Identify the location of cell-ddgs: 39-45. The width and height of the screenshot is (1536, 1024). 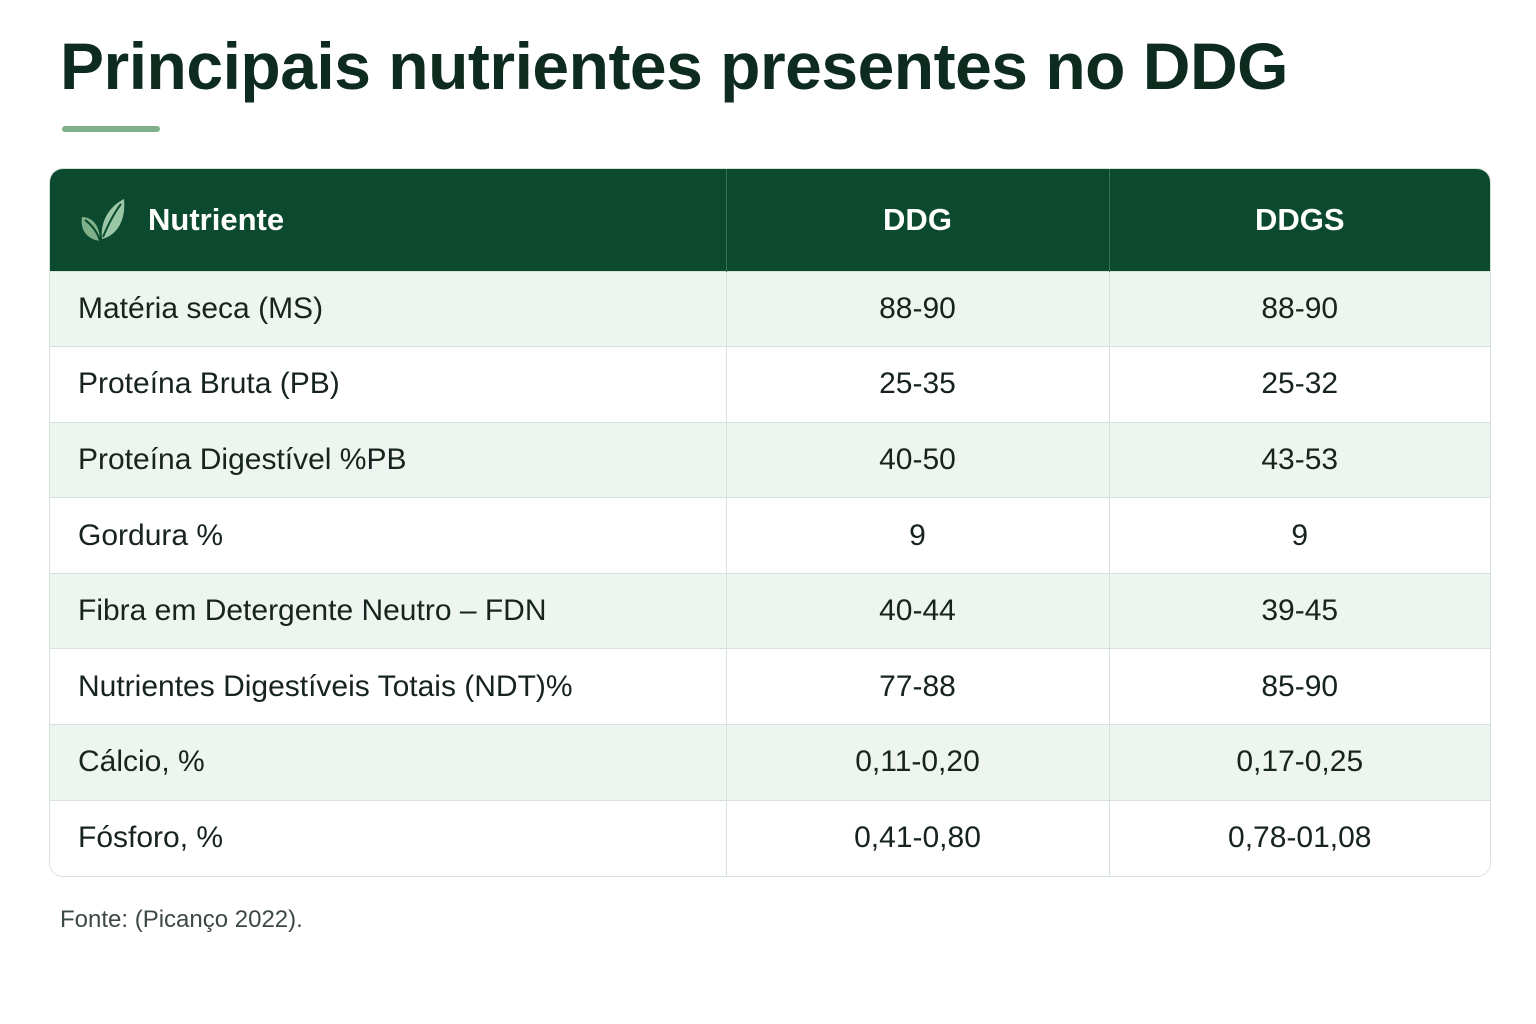
(1299, 610).